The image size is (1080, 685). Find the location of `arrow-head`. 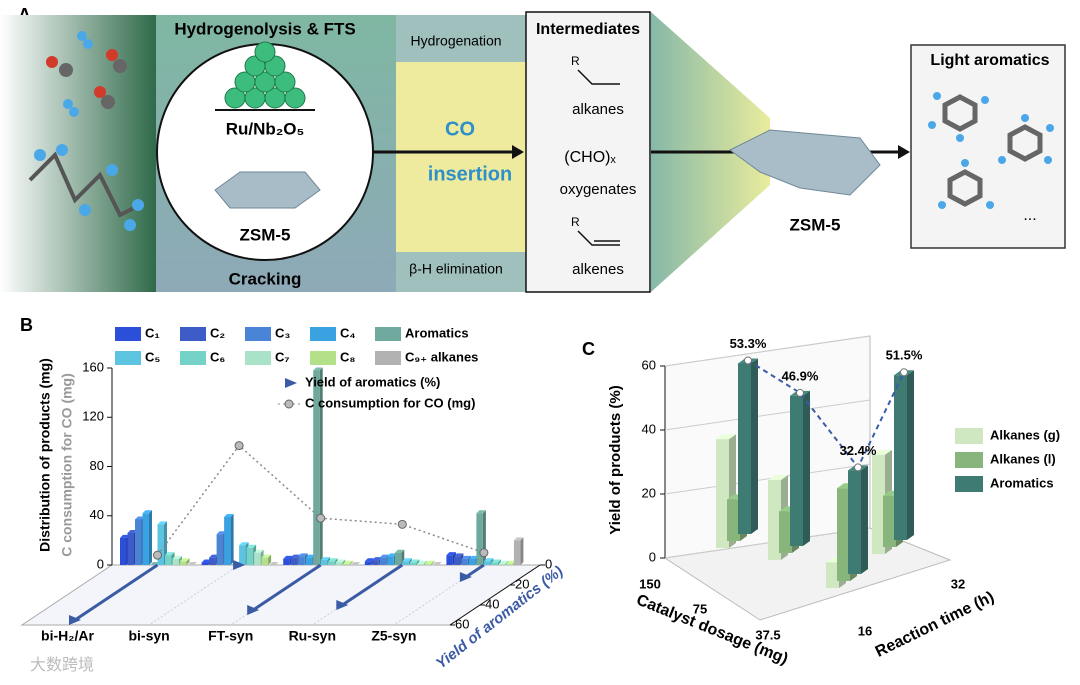

arrow-head is located at coordinates (518, 152).